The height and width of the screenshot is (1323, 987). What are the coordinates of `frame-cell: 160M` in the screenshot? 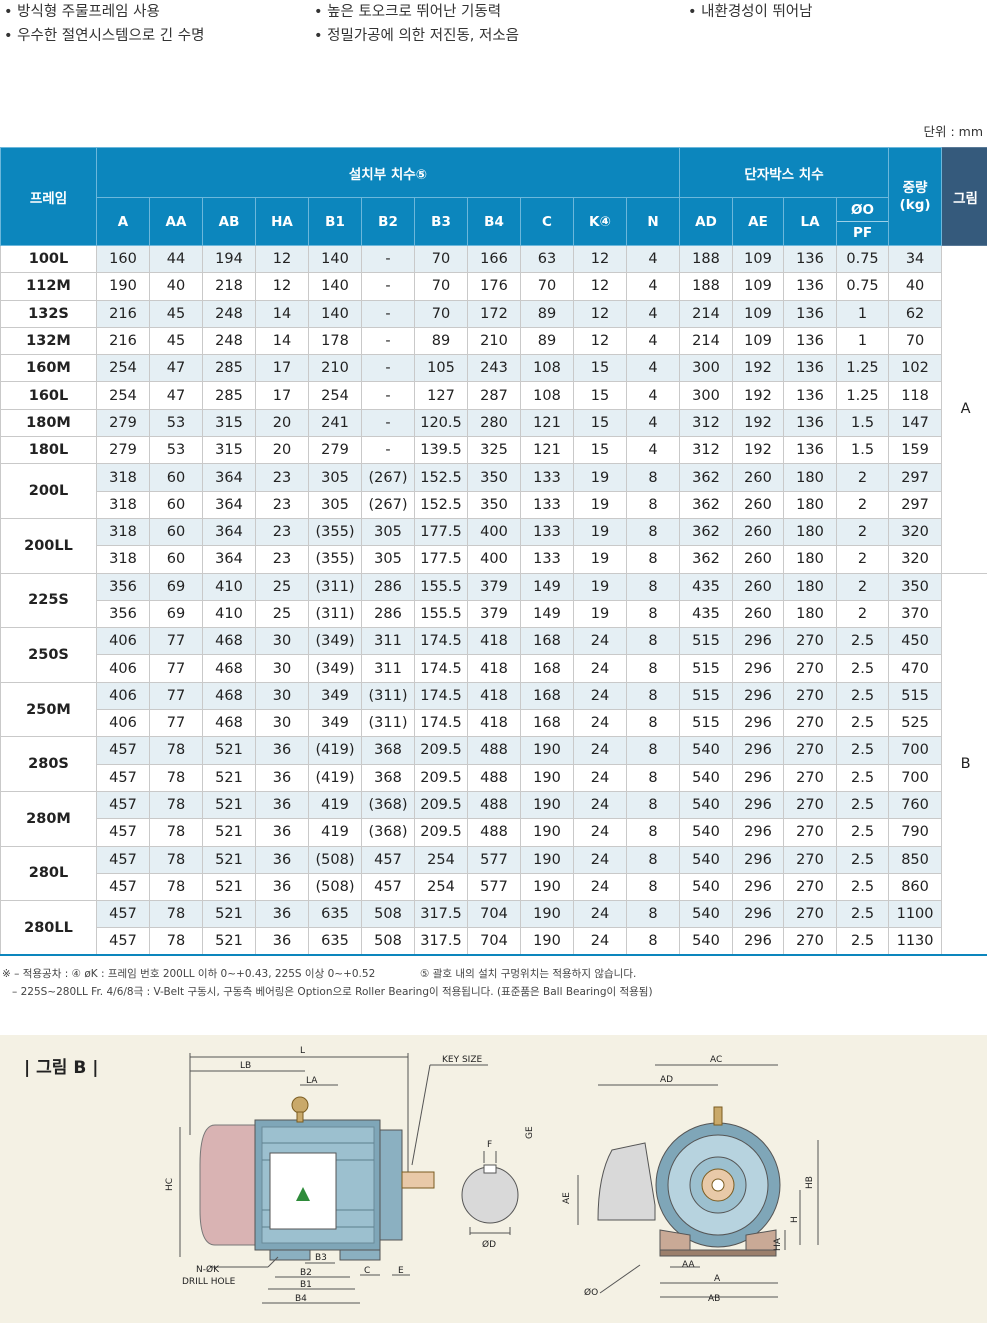 It's located at (48, 368).